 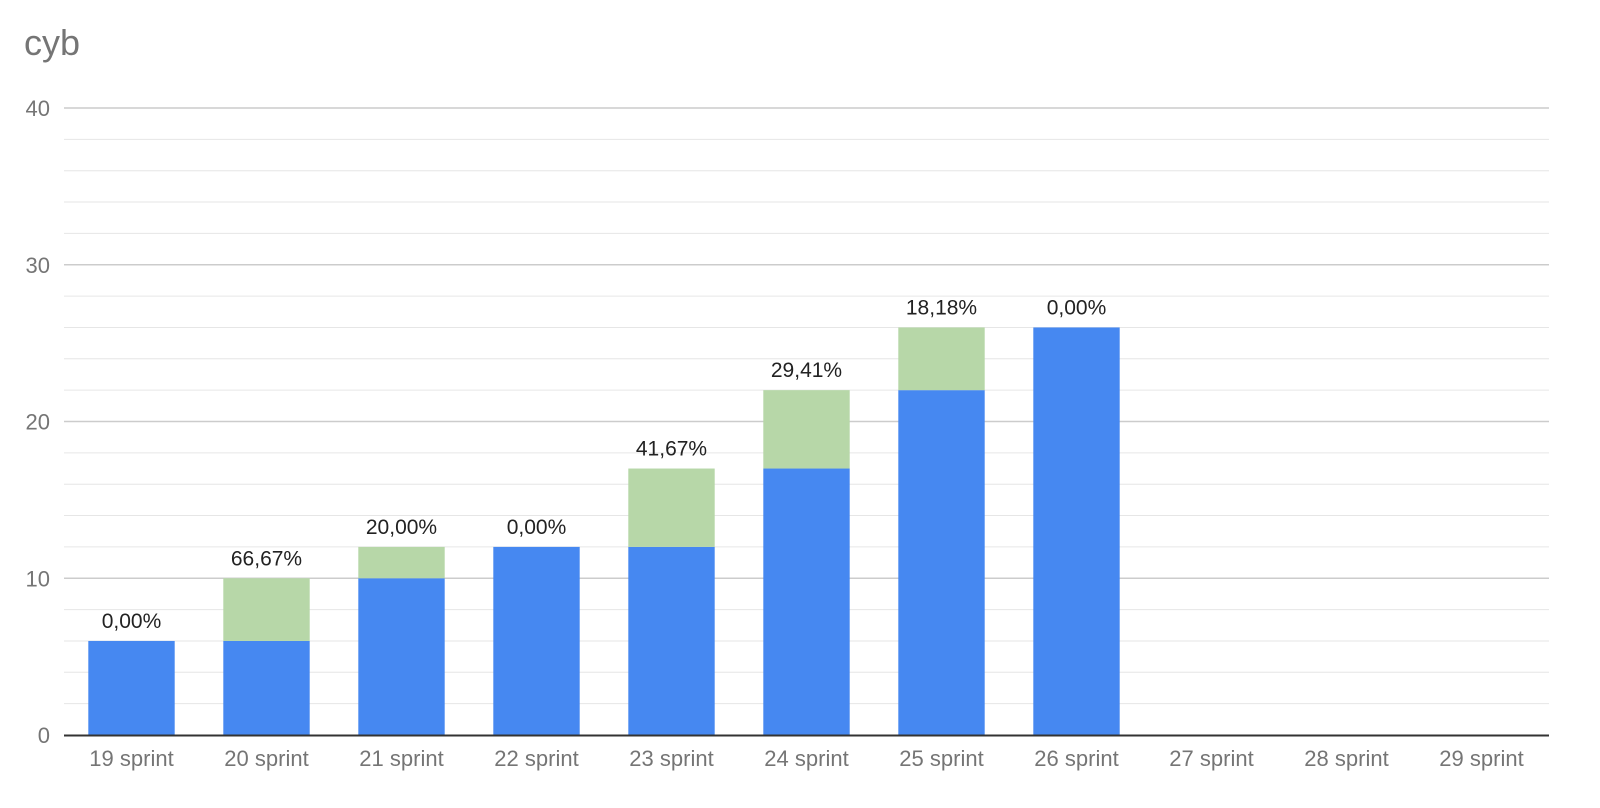 I want to click on x-tick-label: 26 sprint, so click(x=1076, y=758).